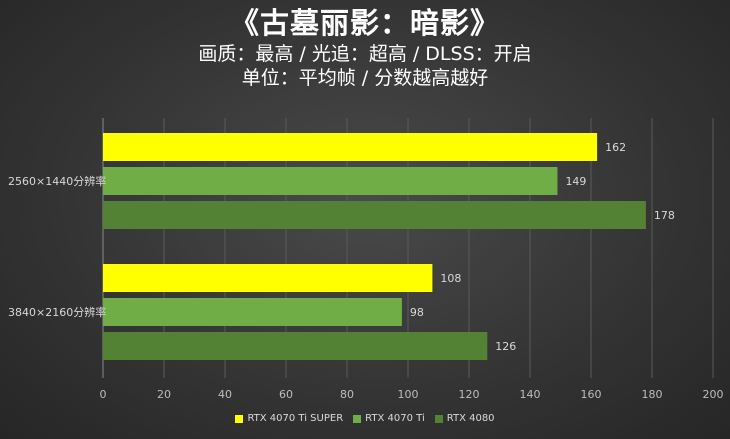  I want to click on legend-item-1: RTX 4070 Ti, so click(389, 418).